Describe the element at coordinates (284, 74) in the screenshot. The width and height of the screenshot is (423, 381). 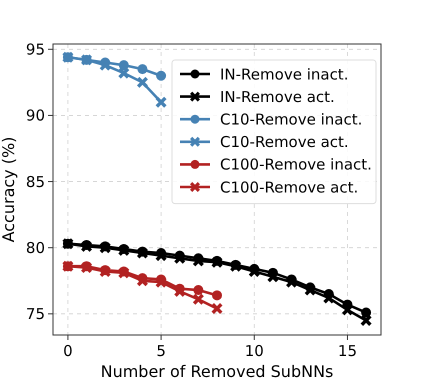
I see `legend-label: IN-Remove inact.` at that location.